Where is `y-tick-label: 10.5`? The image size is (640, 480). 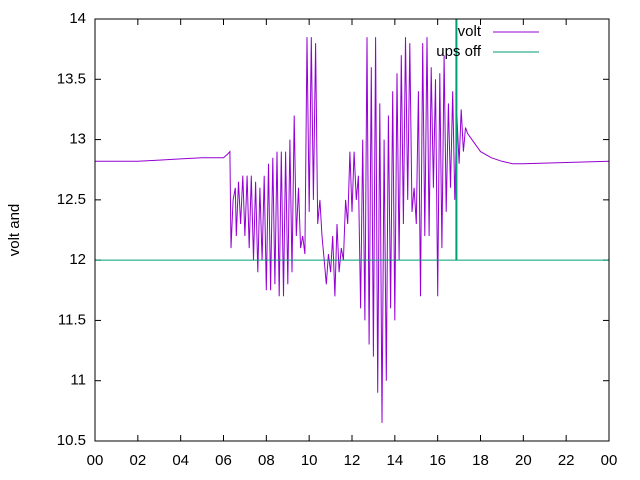 y-tick-label: 10.5 is located at coordinates (71, 440).